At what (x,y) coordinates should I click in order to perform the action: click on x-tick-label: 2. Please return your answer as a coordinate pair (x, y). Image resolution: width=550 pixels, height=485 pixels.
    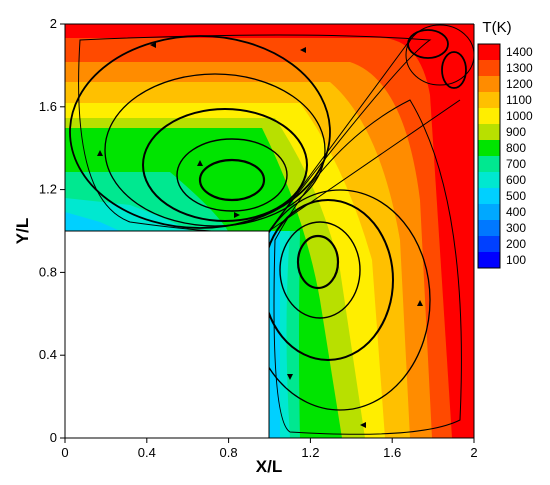
    Looking at the image, I should click on (473, 452).